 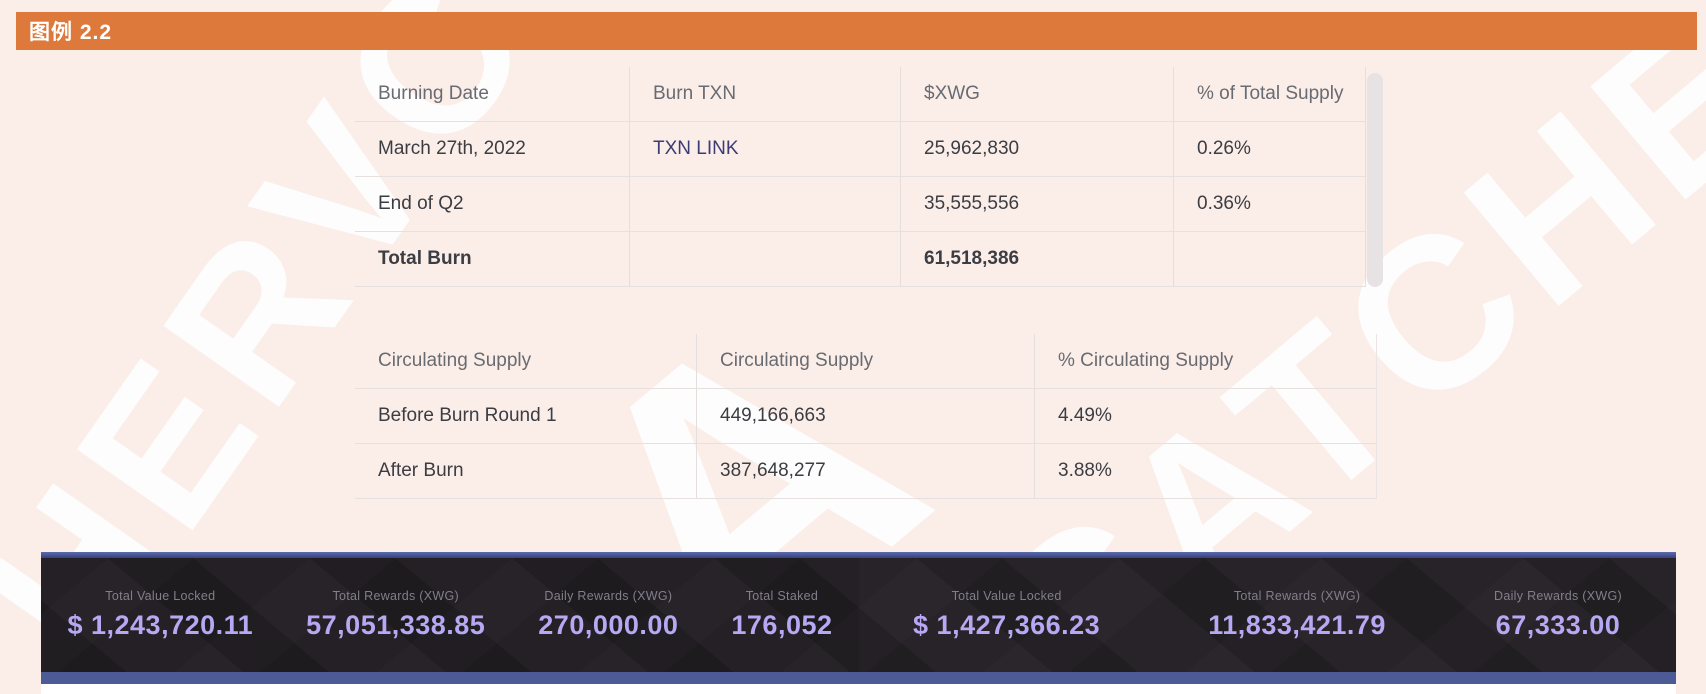 I want to click on stat-daily-rewards: Daily Rewards (XWG) 67,333.00, so click(x=1558, y=615).